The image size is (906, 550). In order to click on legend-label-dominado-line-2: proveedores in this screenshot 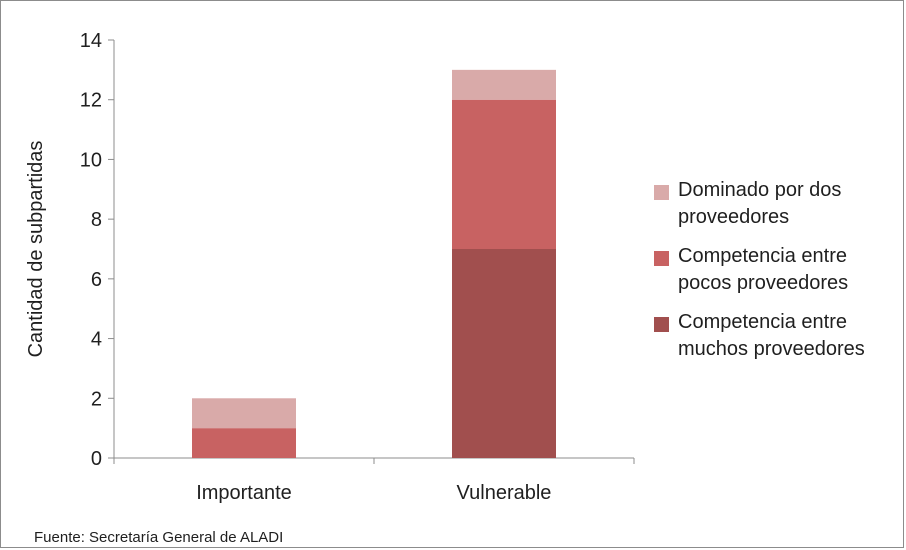, I will do `click(734, 217)`.